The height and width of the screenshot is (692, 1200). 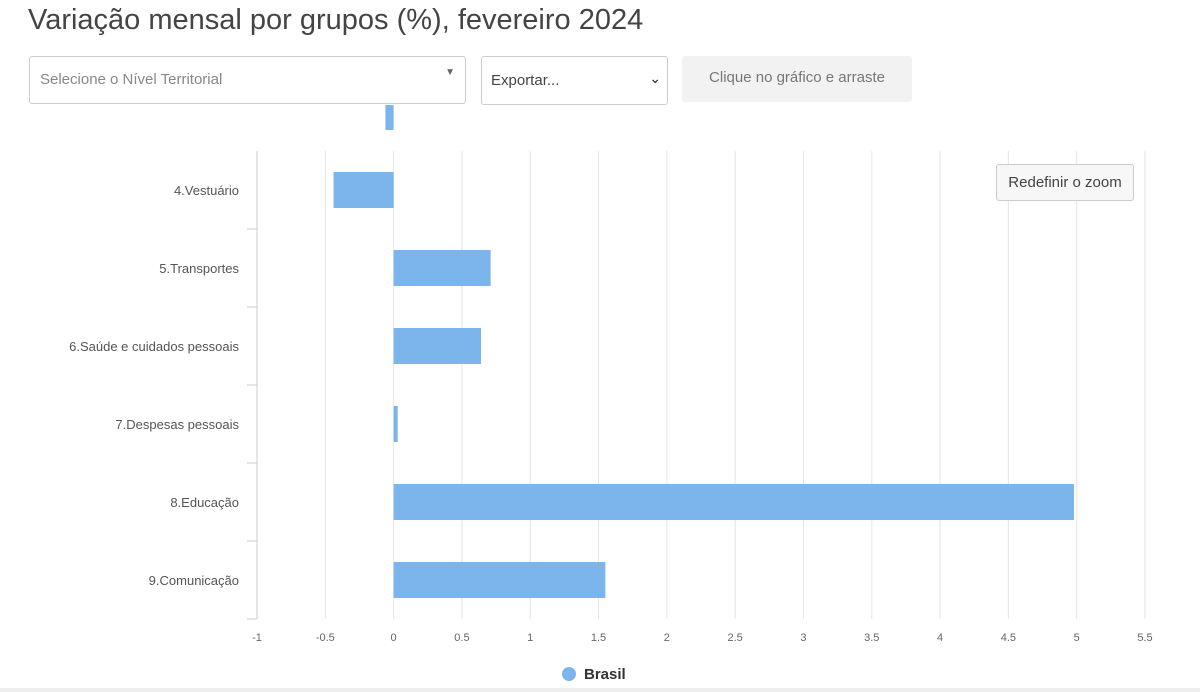 I want to click on legend-item-brasil: Brasil, so click(x=594, y=674).